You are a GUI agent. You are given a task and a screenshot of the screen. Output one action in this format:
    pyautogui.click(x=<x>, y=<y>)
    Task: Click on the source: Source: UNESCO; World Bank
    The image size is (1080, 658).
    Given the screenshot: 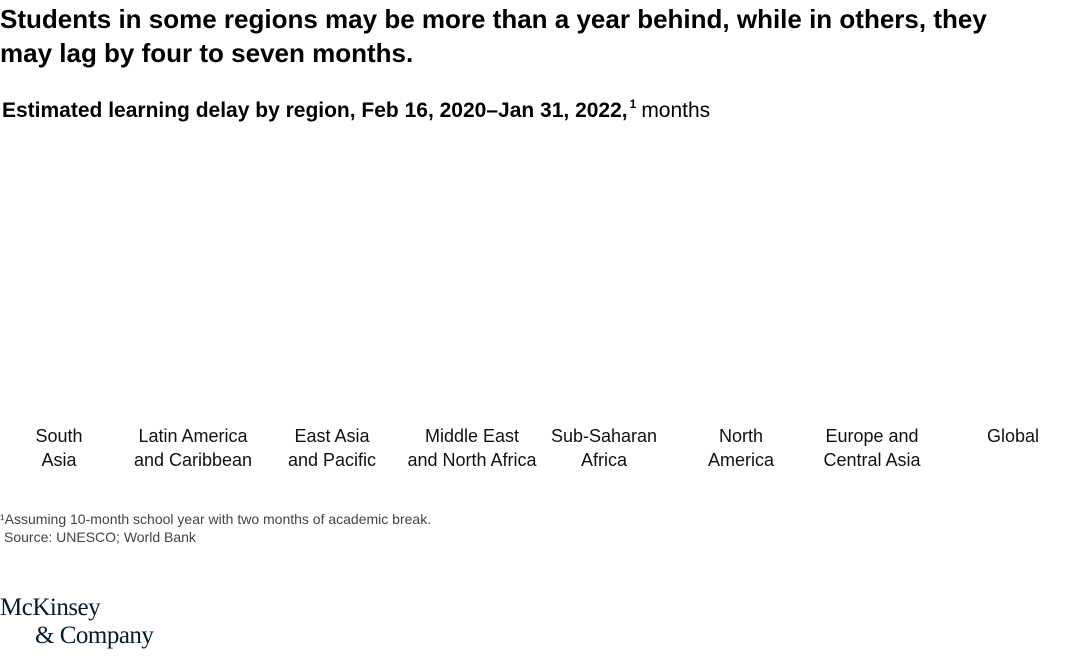 What is the action you would take?
    pyautogui.click(x=100, y=537)
    